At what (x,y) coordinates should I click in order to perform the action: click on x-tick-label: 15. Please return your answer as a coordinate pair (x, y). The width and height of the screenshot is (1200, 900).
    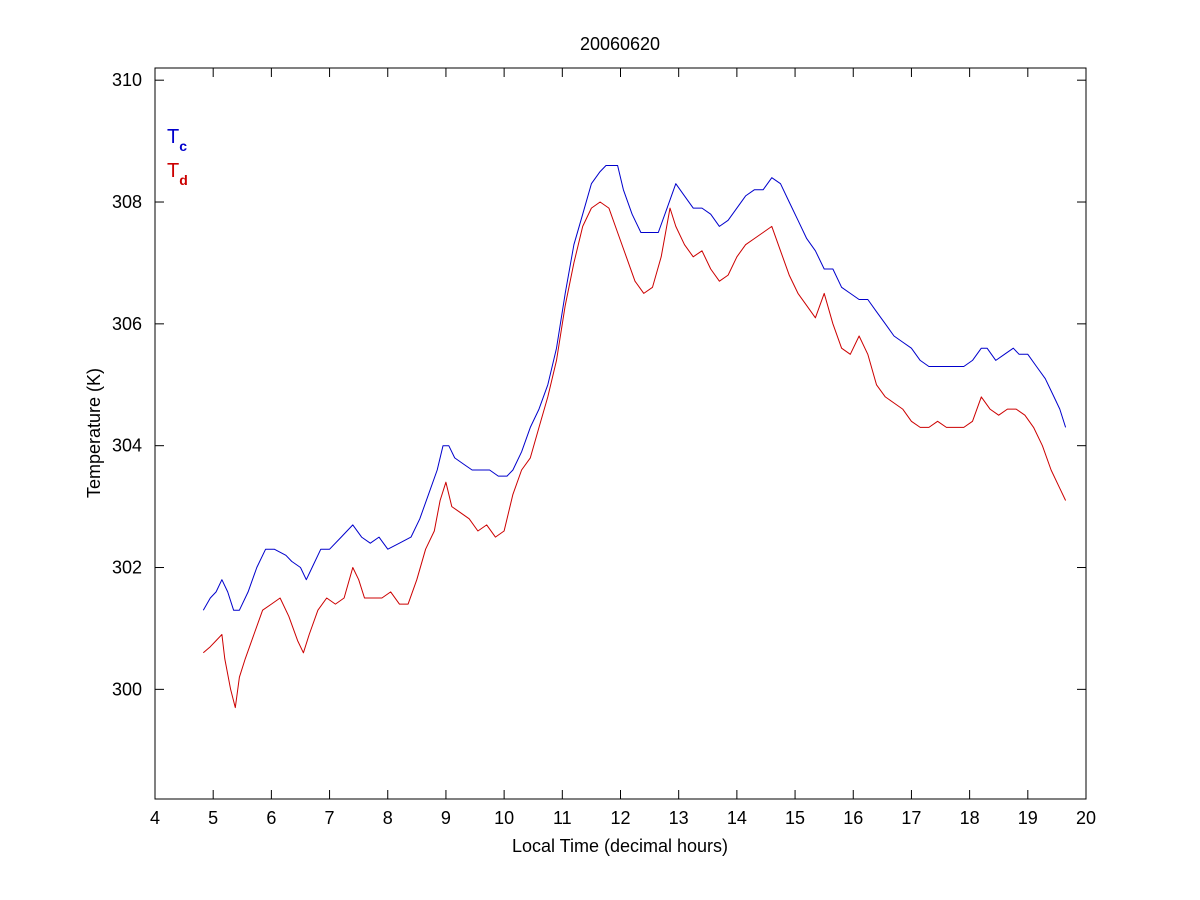
    Looking at the image, I should click on (795, 818).